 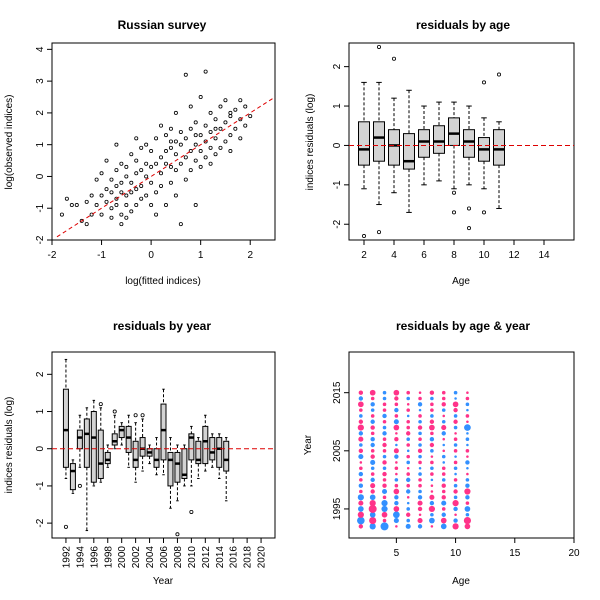 What do you see at coordinates (461, 141) in the screenshot?
I see `plot-frame-residuals-by-age` at bounding box center [461, 141].